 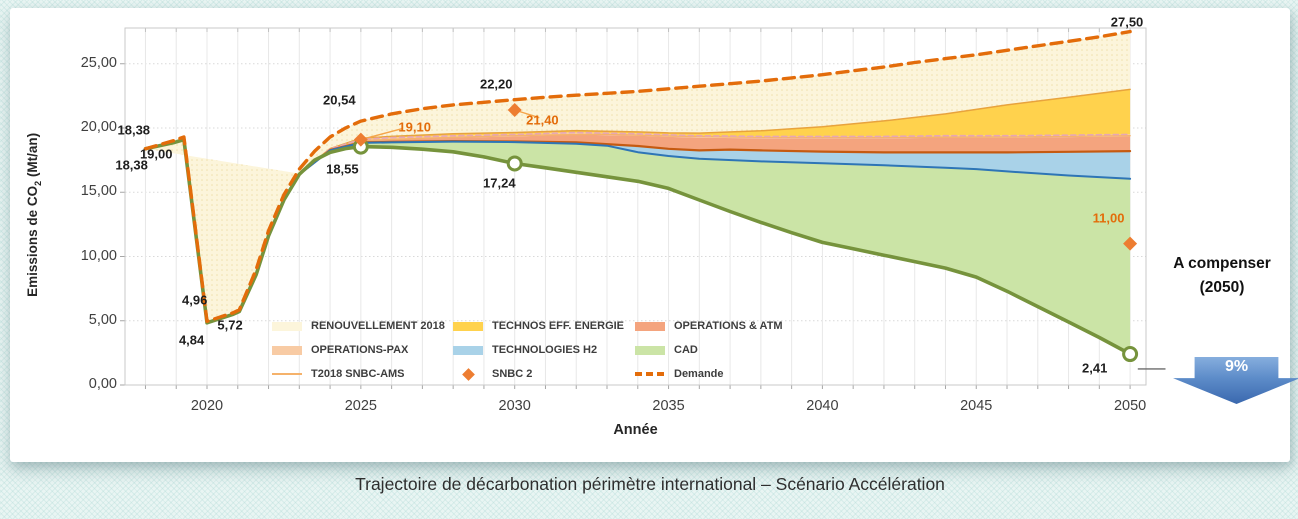 I want to click on band-technologies-h2, so click(x=715, y=160).